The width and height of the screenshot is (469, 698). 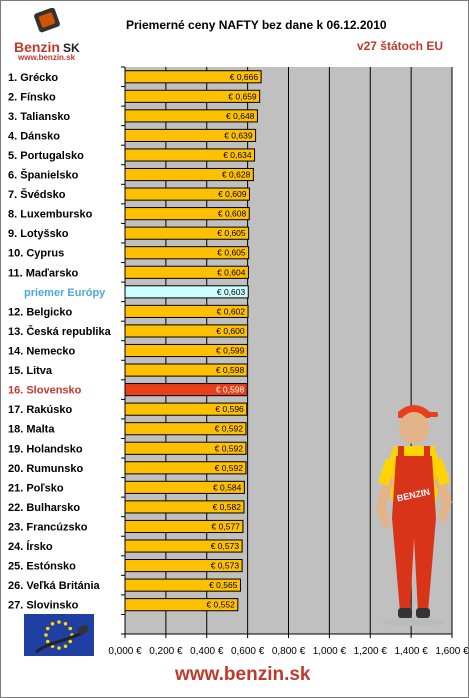 I want to click on category-label: 11. Maďarsko, so click(x=43, y=273).